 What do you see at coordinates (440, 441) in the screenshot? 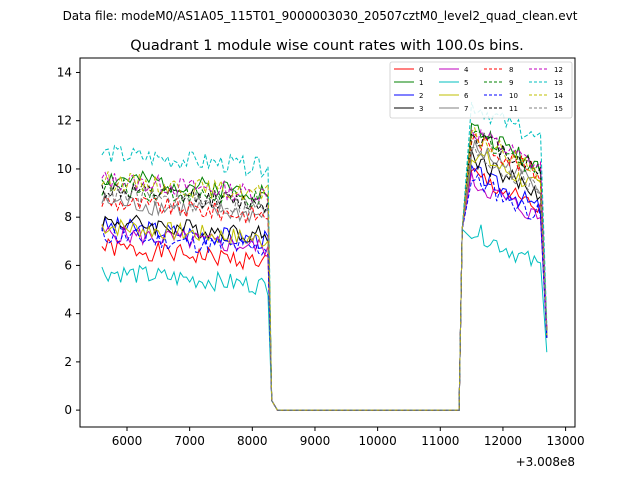
I see `x-tick-label: 11000` at bounding box center [440, 441].